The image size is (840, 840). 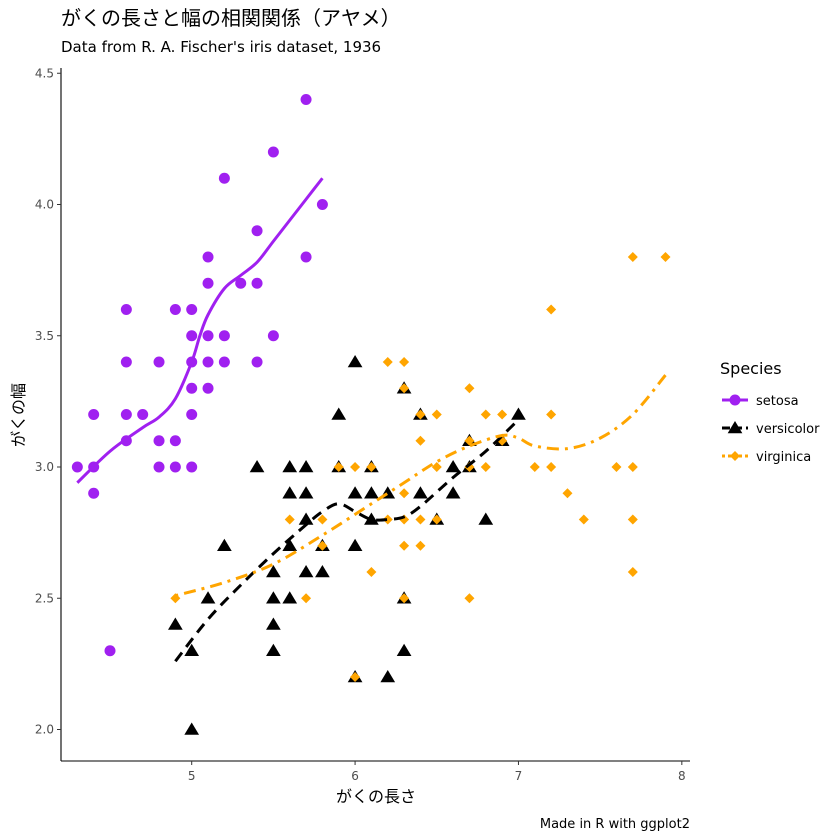 I want to click on legend-item-versicolor: versicolor, so click(x=771, y=429).